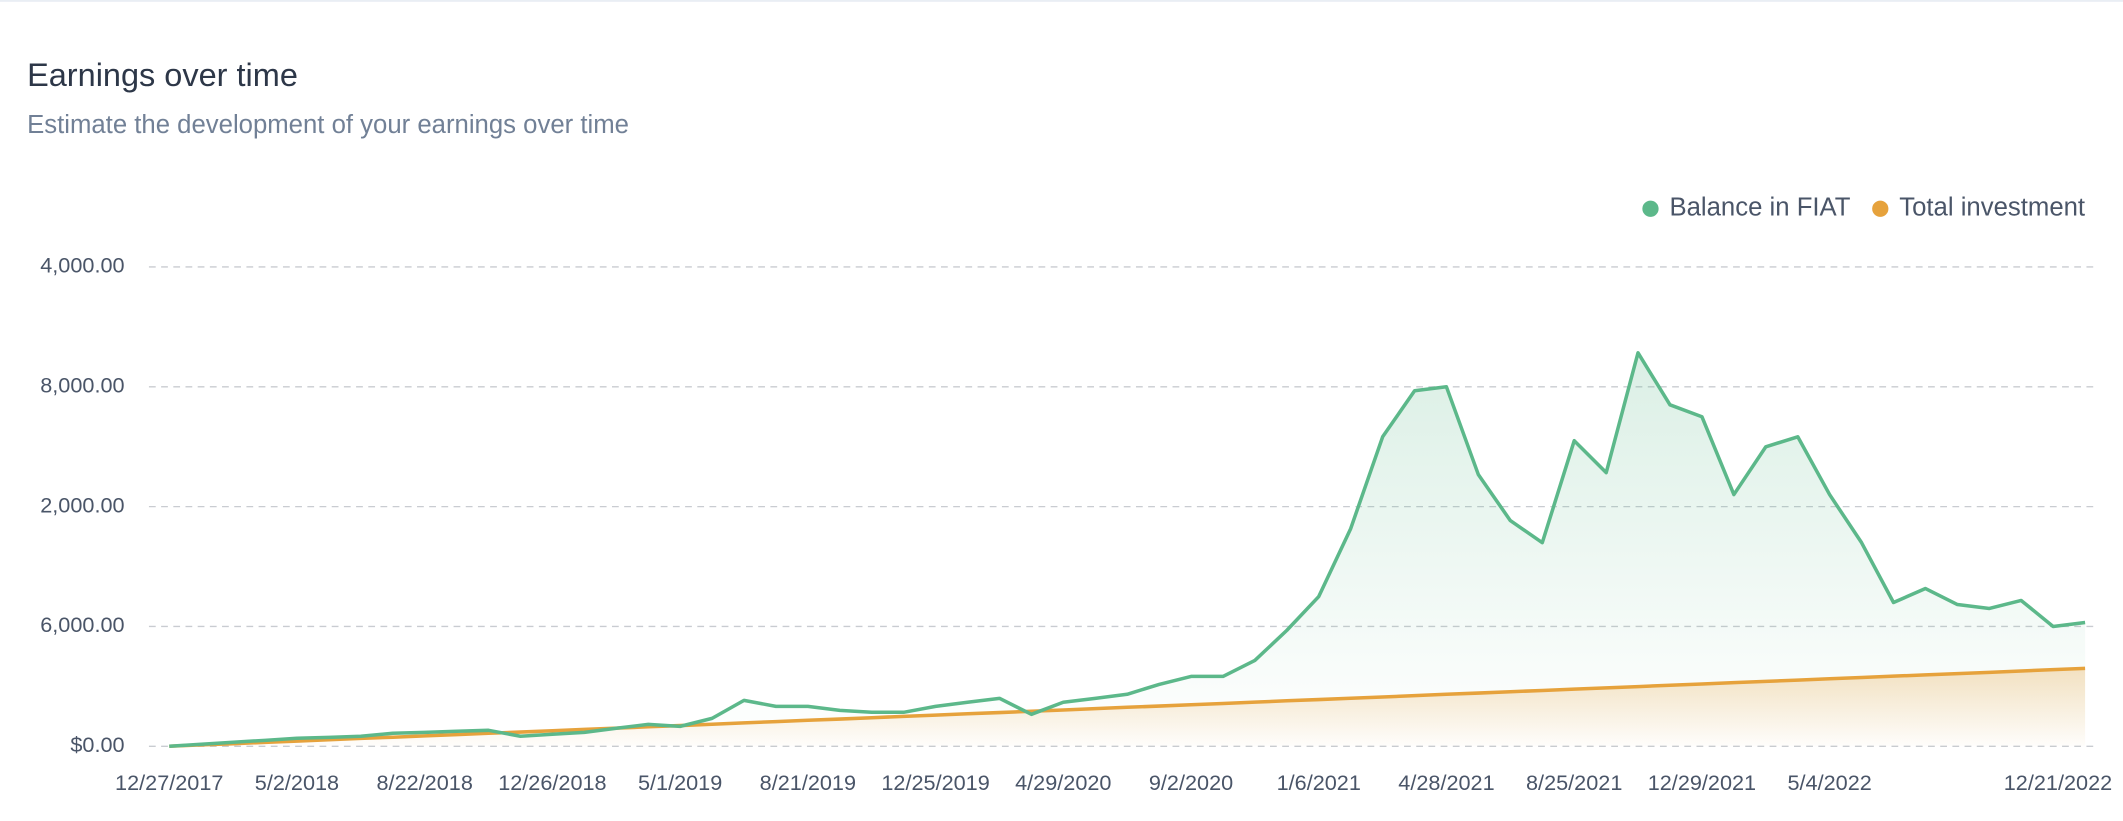 This screenshot has height=821, width=2123. I want to click on x-tick-label: 12/27/2017, so click(169, 782).